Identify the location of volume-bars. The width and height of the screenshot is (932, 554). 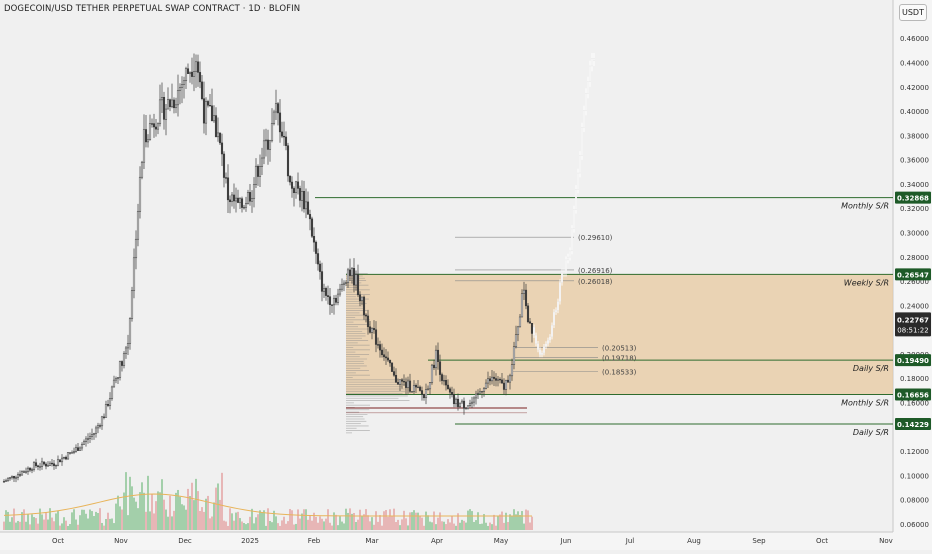
(268, 501).